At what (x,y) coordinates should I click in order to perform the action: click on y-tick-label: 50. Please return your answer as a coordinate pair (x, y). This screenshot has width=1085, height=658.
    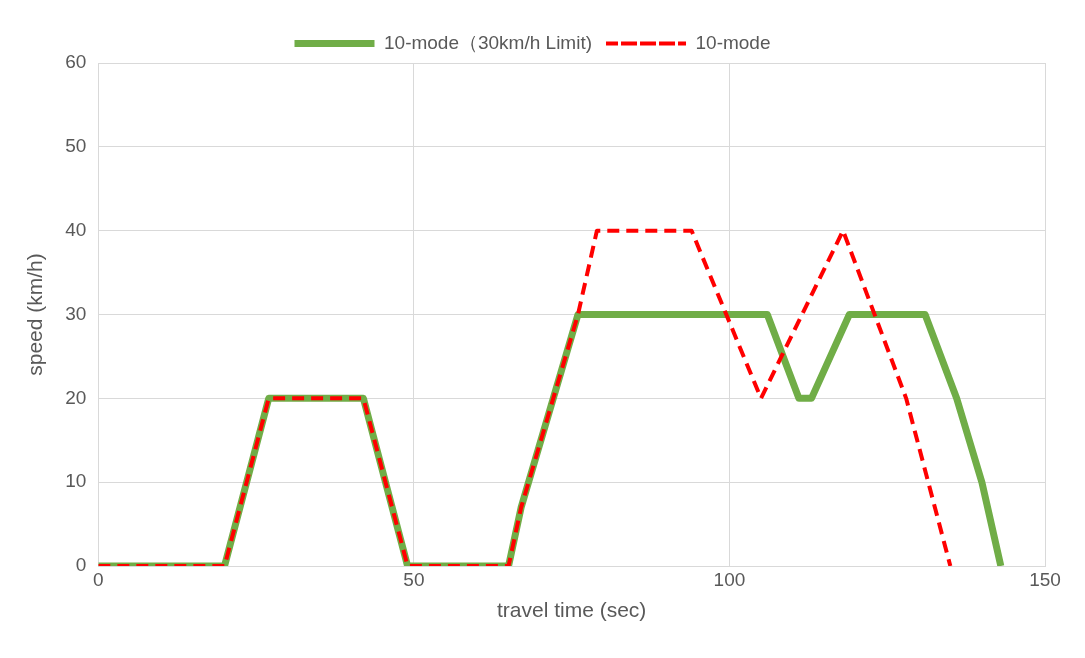
    Looking at the image, I should click on (76, 146).